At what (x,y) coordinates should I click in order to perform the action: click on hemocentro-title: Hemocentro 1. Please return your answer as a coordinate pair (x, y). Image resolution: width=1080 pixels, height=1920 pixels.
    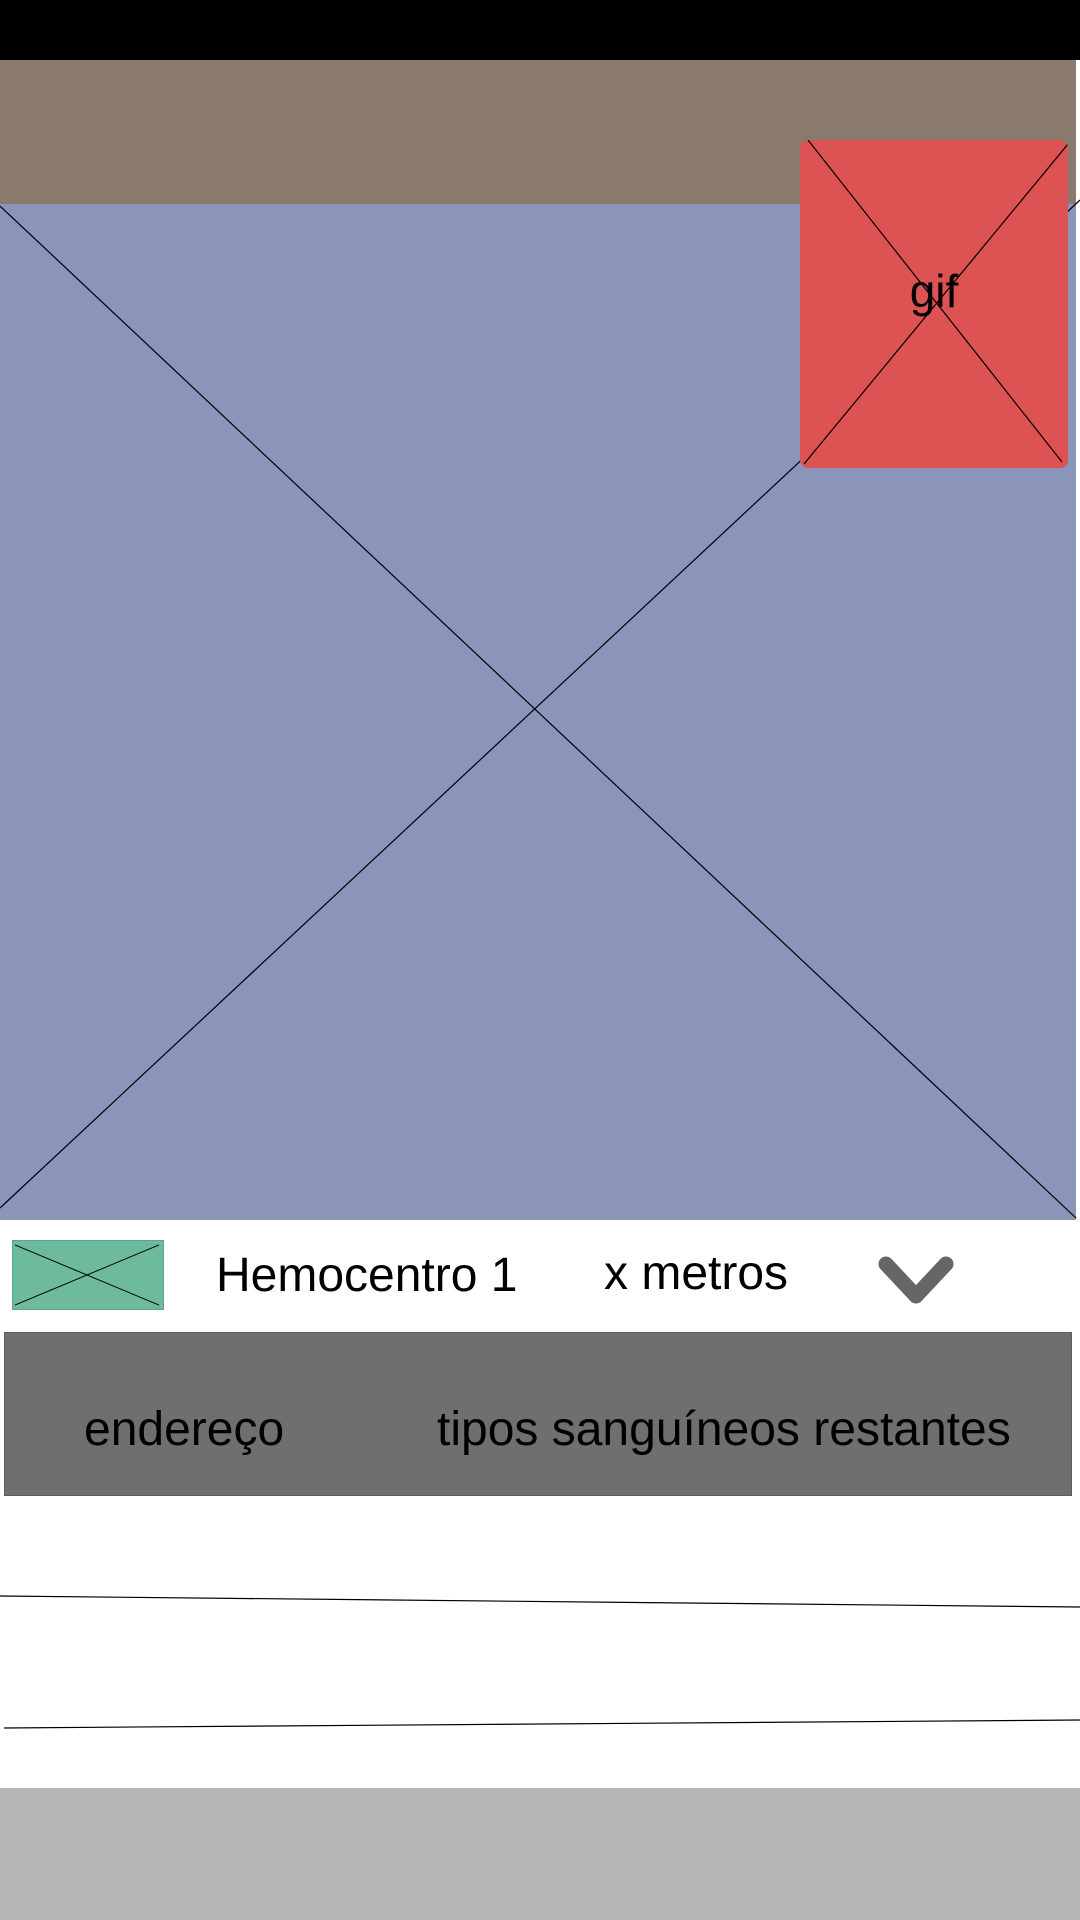
    Looking at the image, I should click on (367, 1275).